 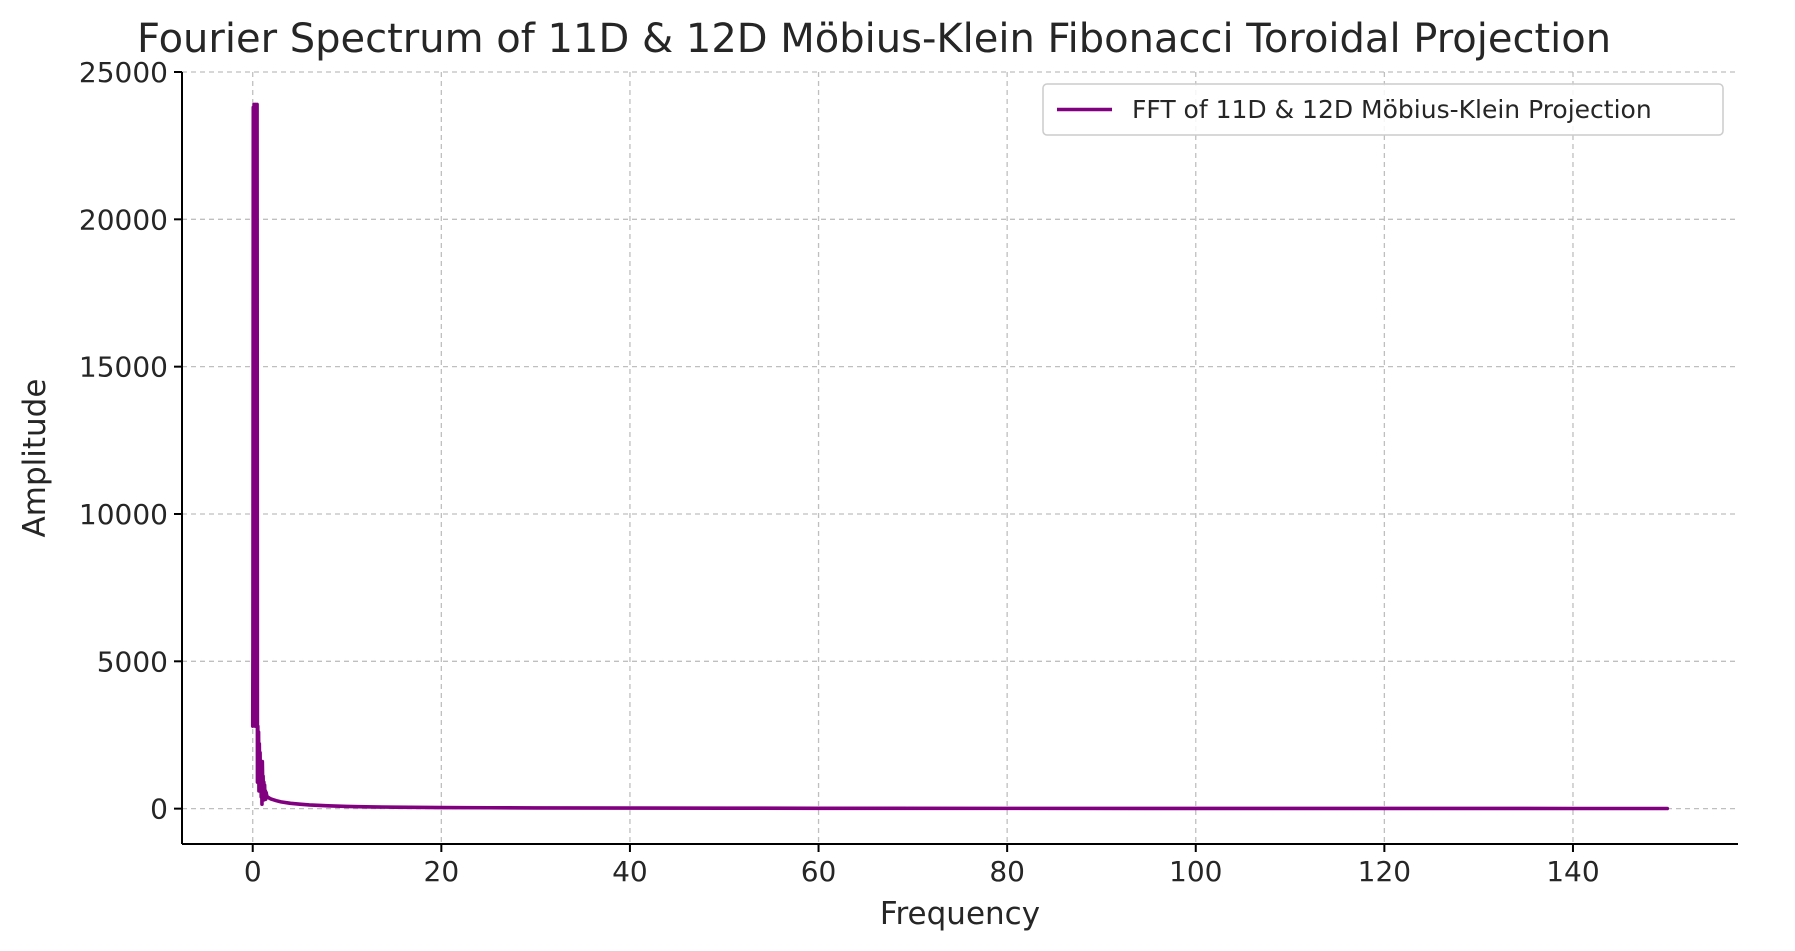 I want to click on legend-box, so click(x=1383, y=109).